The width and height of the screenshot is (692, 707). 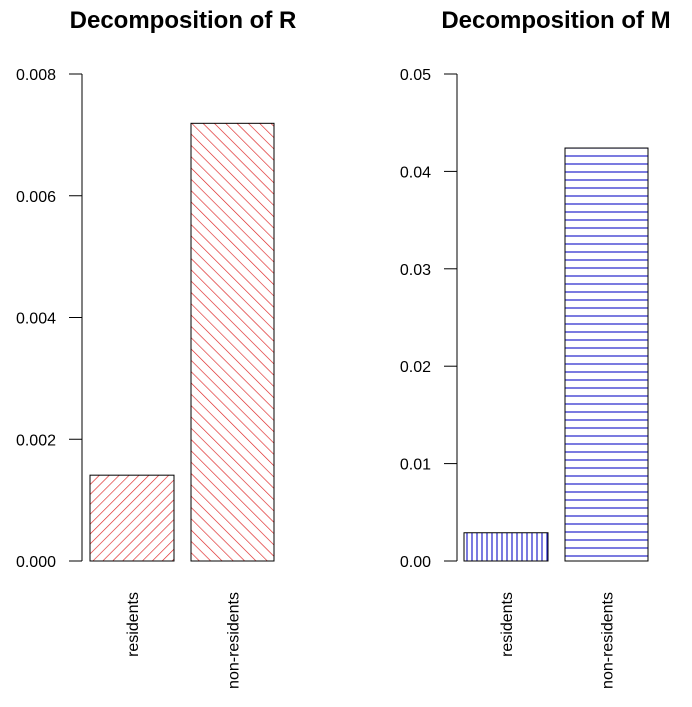 What do you see at coordinates (415, 562) in the screenshot?
I see `y-tick-label-m: 0.00` at bounding box center [415, 562].